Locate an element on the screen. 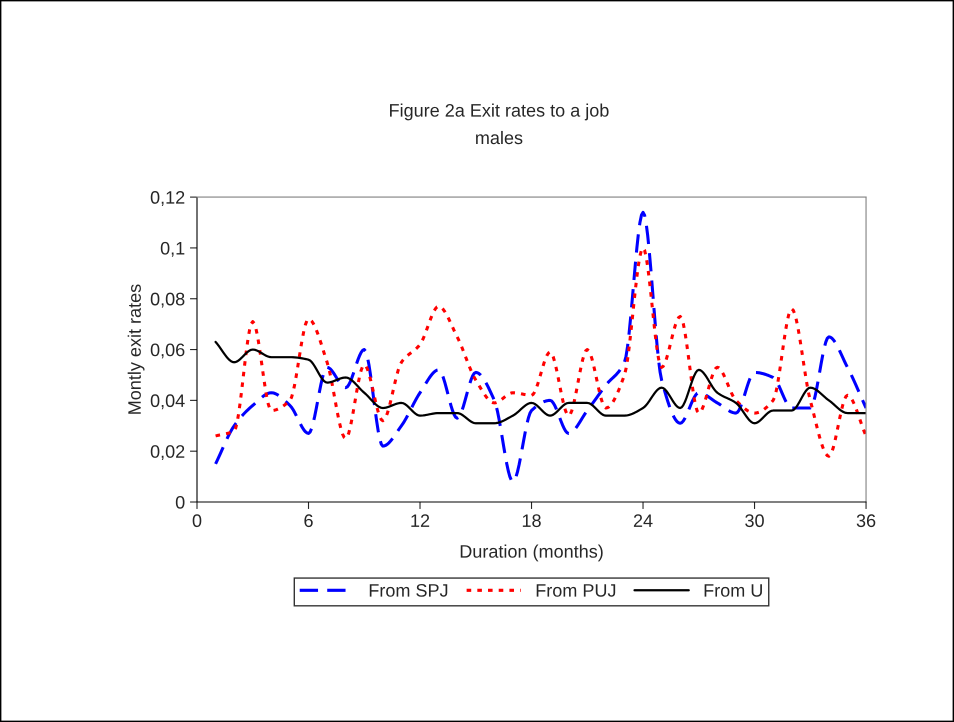 The height and width of the screenshot is (722, 954). chart-subtitle: males is located at coordinates (499, 137).